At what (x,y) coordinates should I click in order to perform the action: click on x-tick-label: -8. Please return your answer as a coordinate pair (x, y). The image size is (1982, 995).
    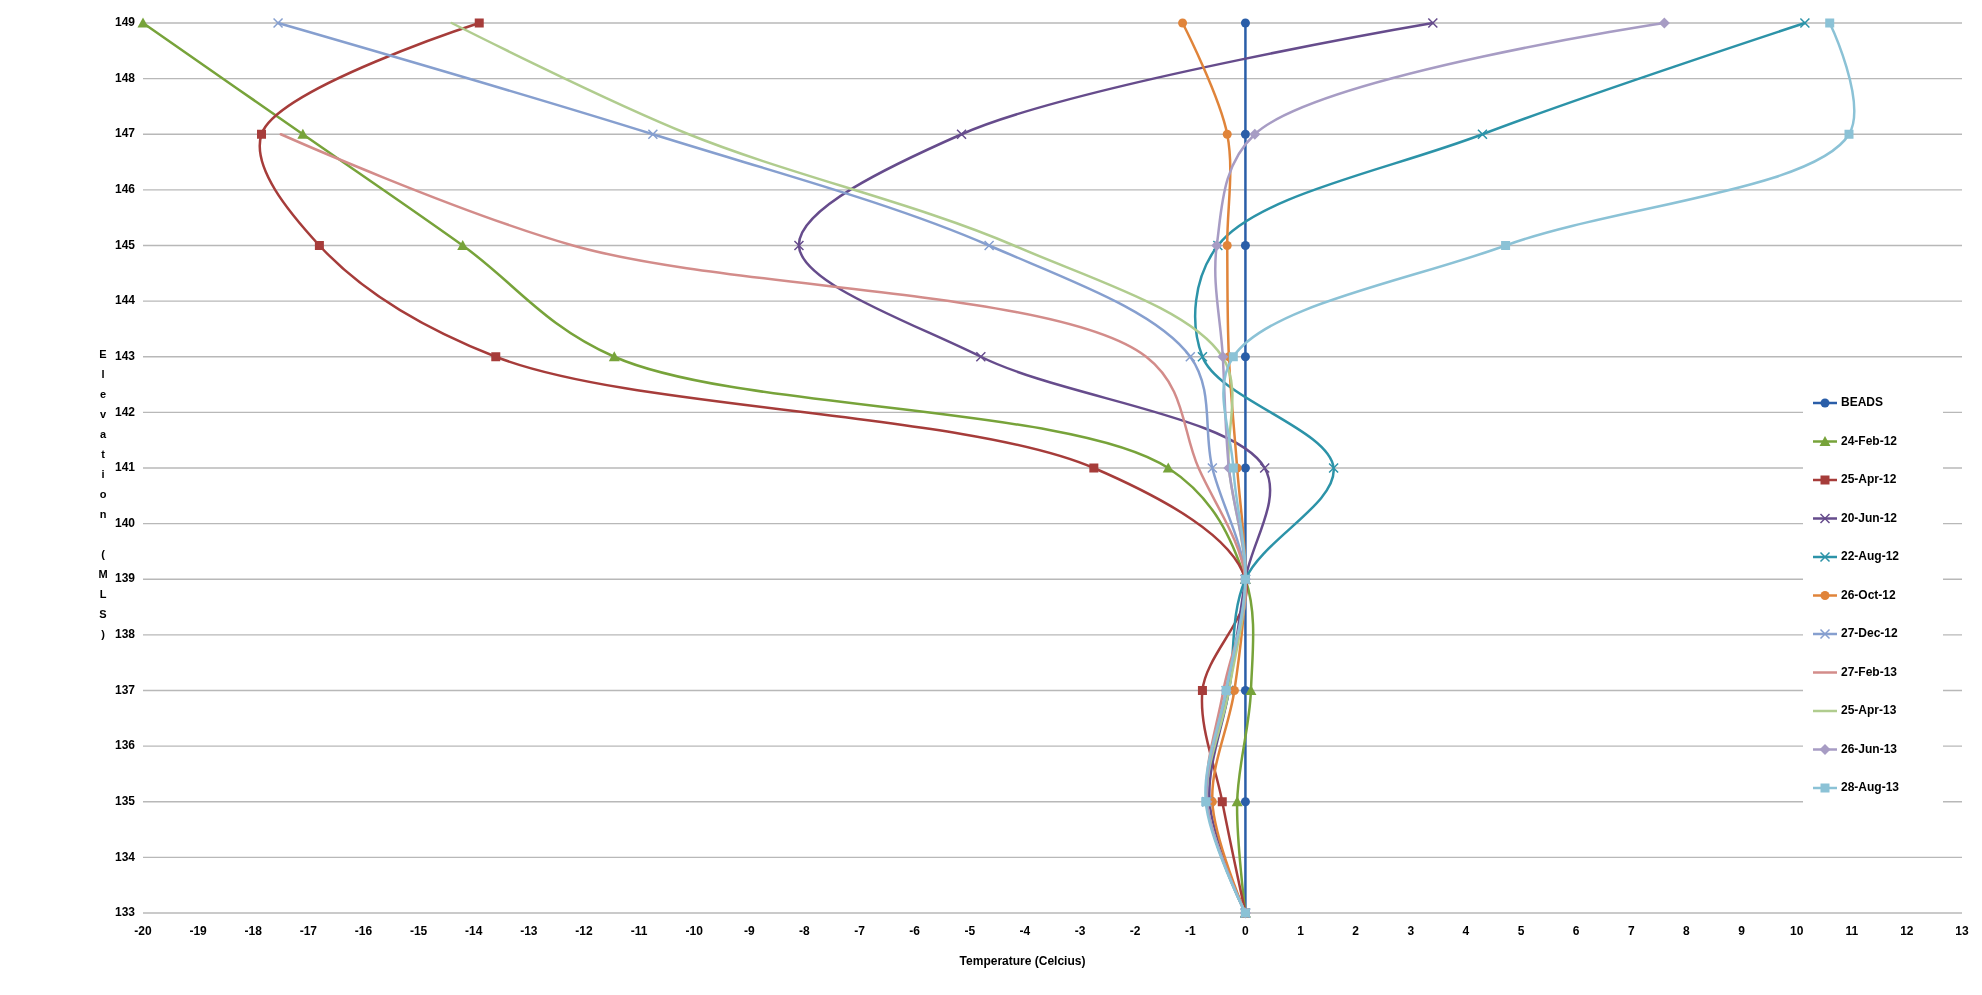
    Looking at the image, I should click on (805, 931).